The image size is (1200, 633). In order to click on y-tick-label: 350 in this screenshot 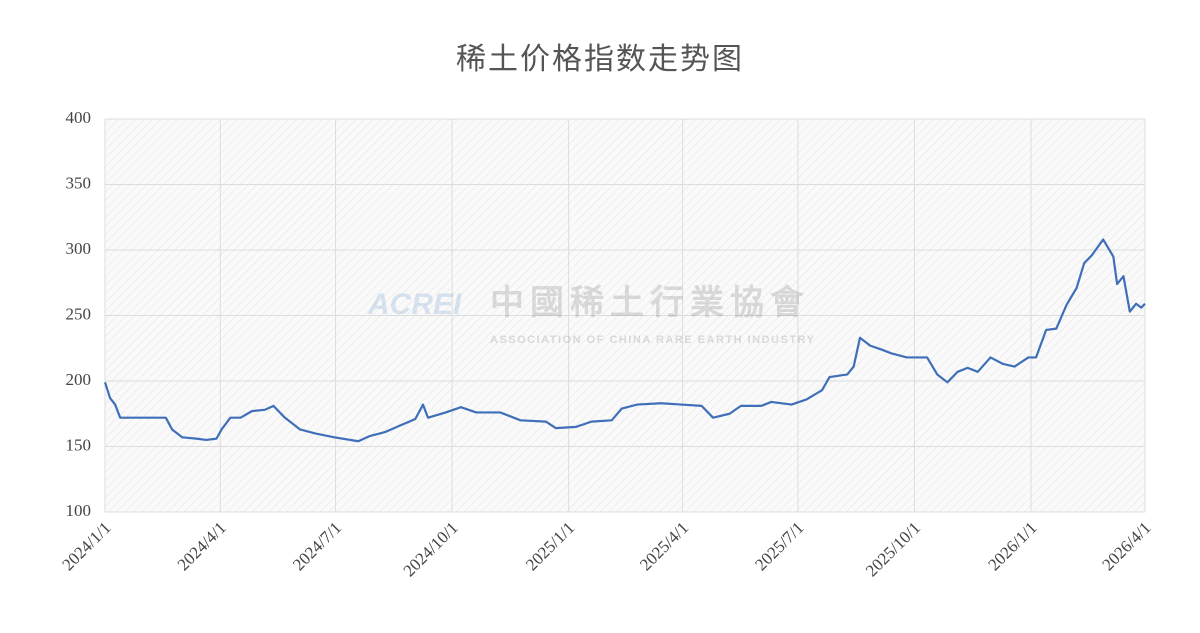, I will do `click(79, 182)`.